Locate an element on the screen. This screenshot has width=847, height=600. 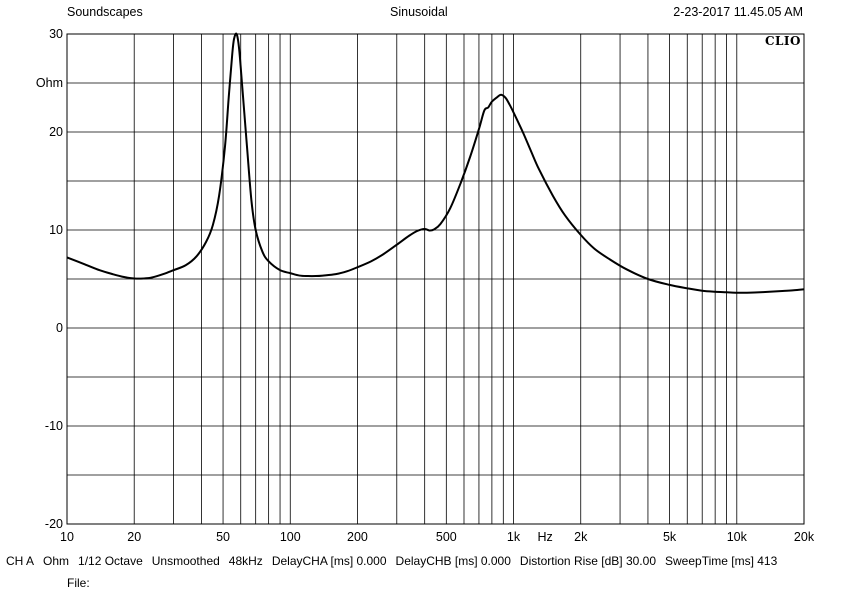
header-timestamp: 2-23-2017 11.45.05 AM is located at coordinates (738, 12).